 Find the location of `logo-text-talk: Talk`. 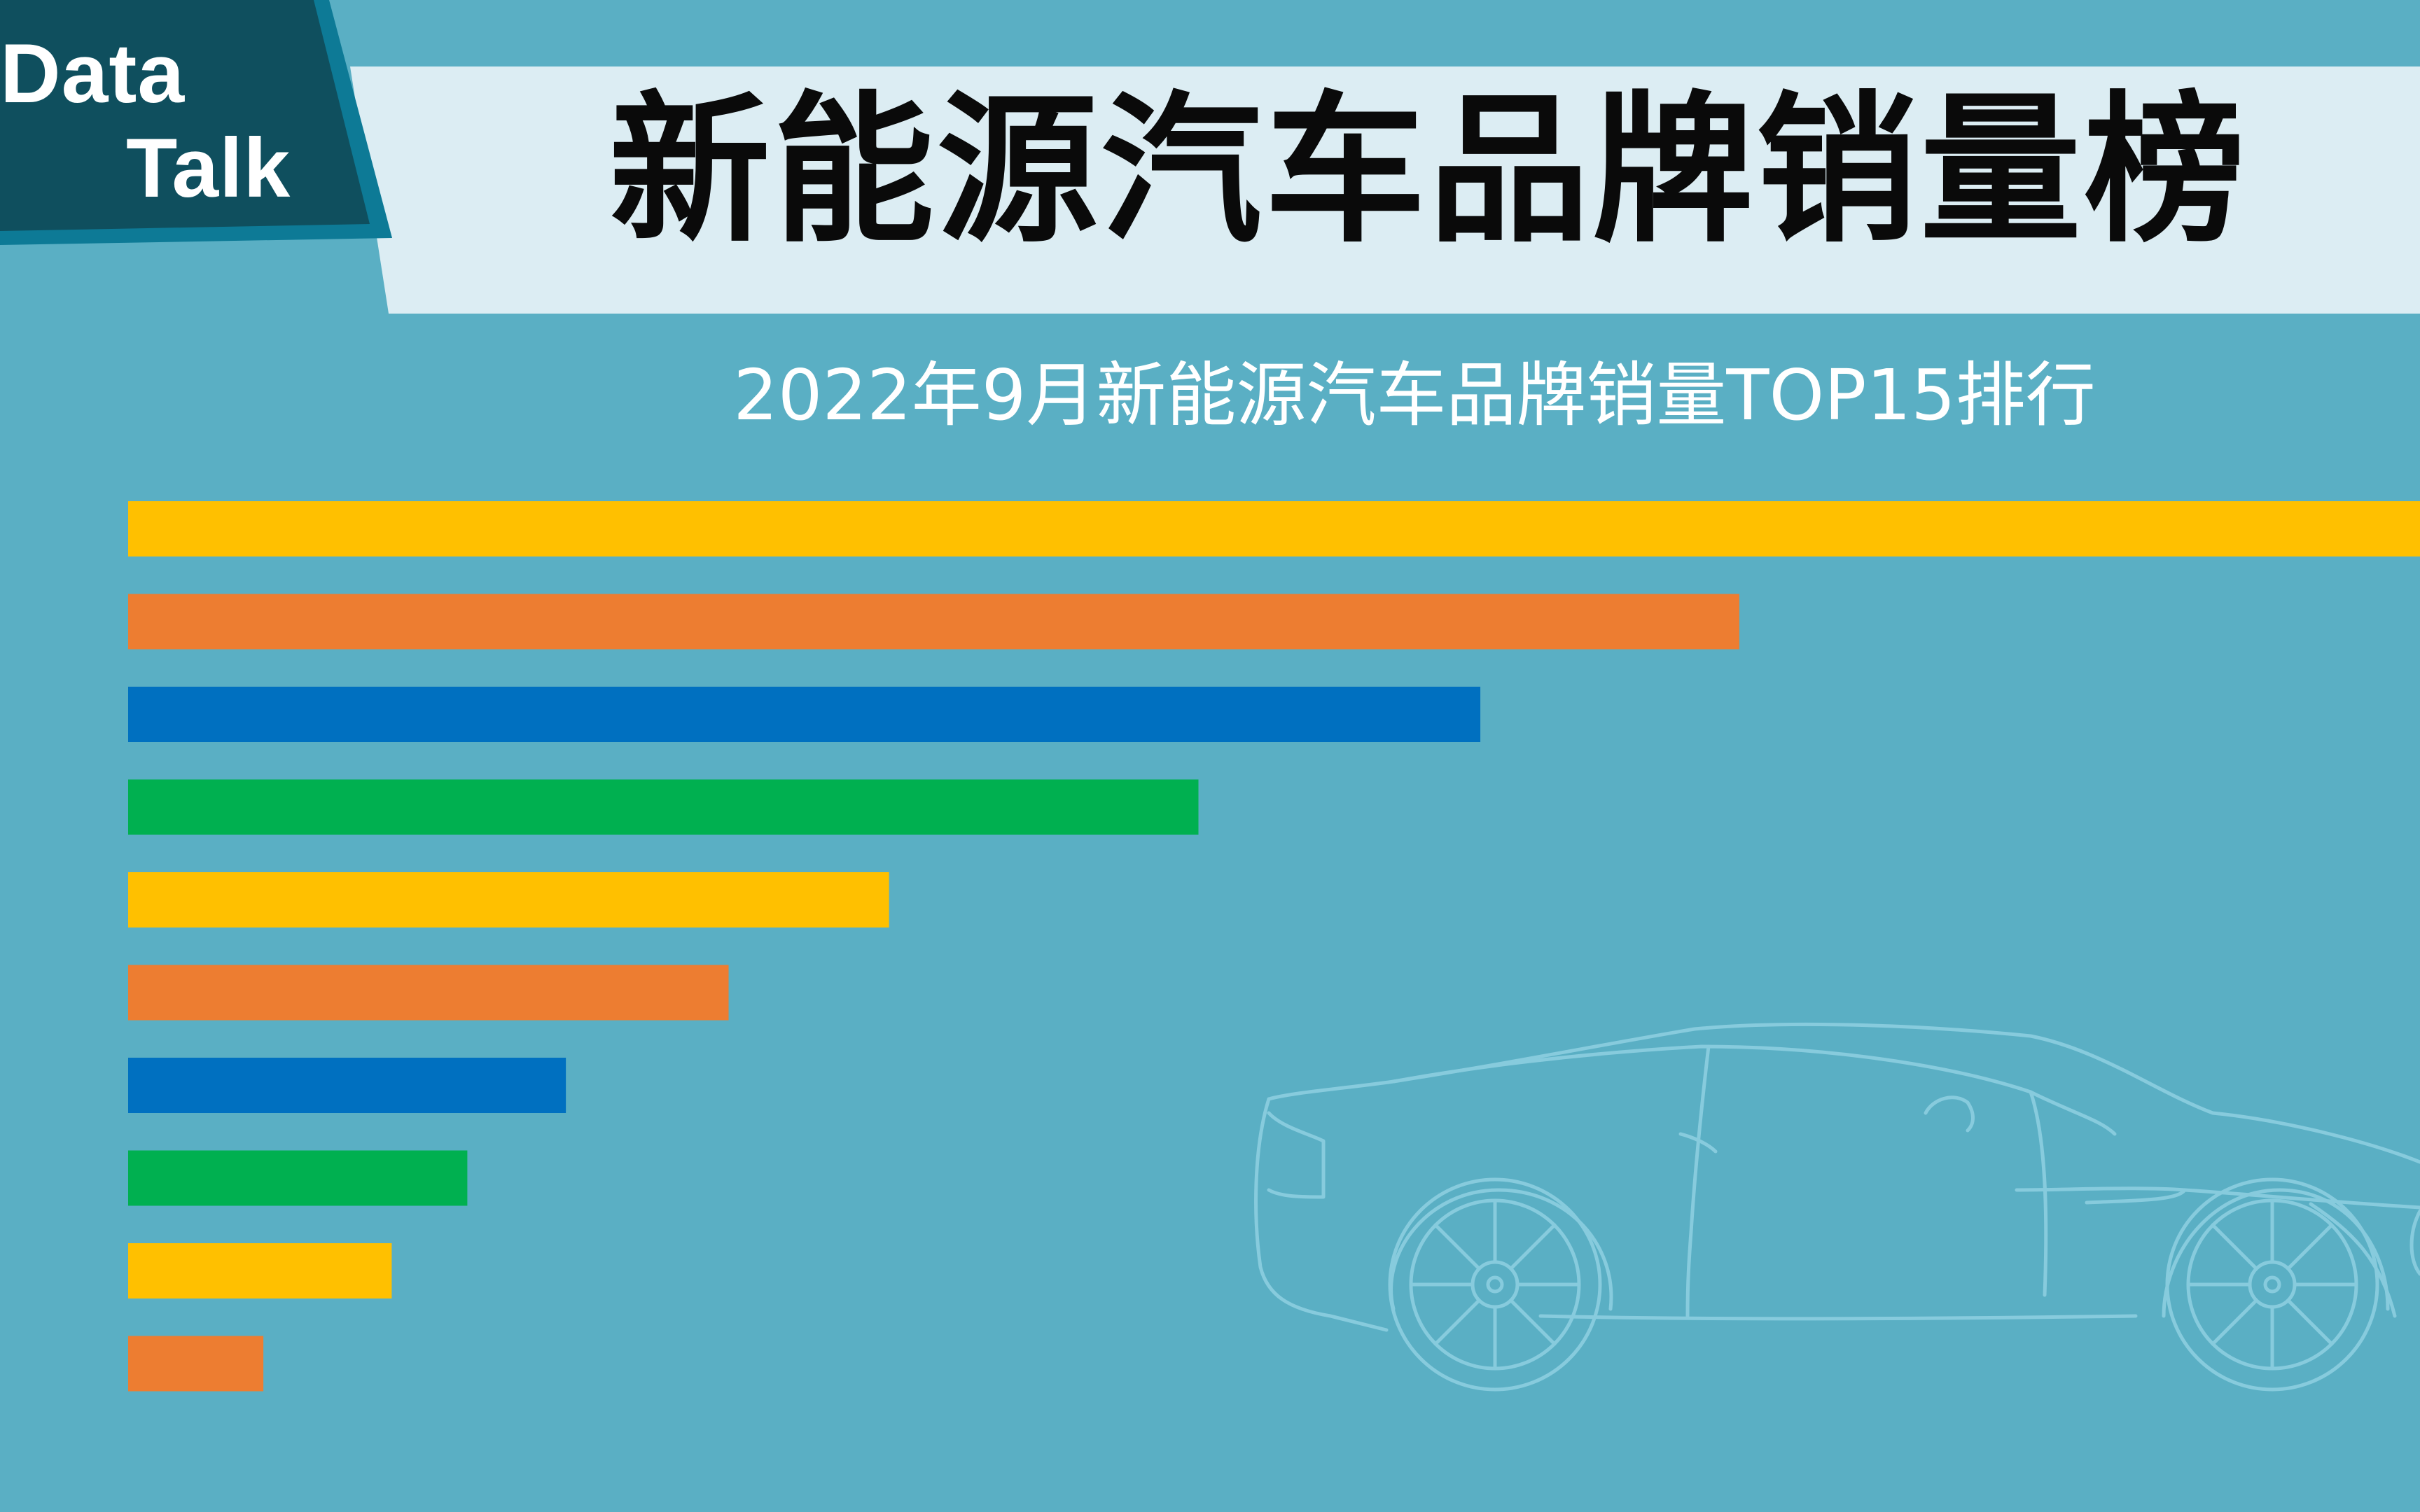

logo-text-talk: Talk is located at coordinates (209, 168).